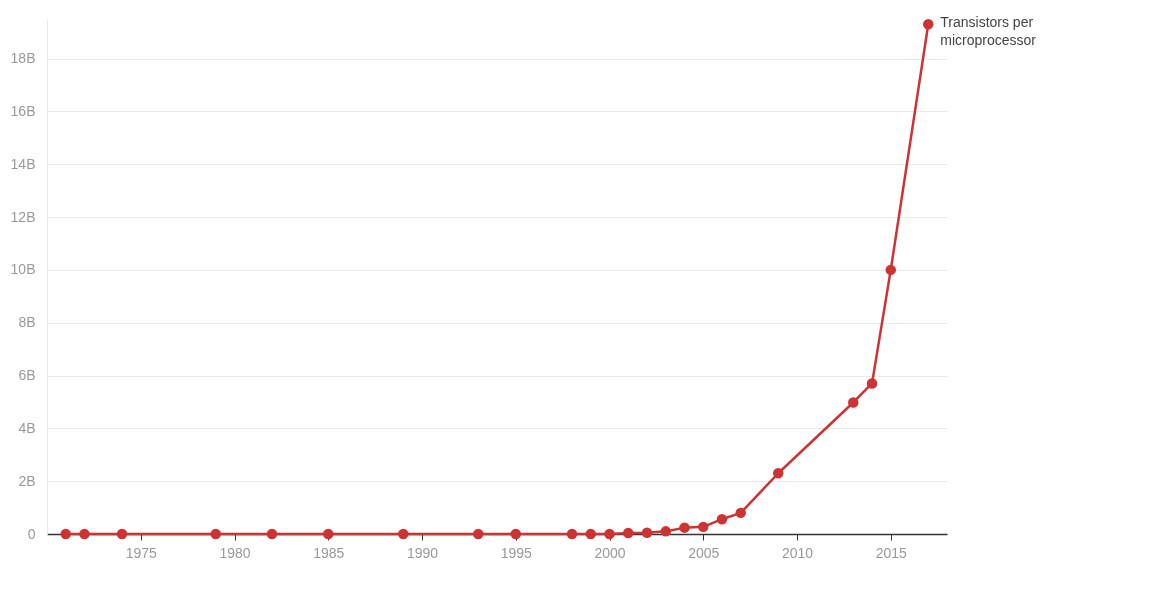 Image resolution: width=1152 pixels, height=592 pixels. Describe the element at coordinates (27, 322) in the screenshot. I see `y-tick-label: 8B` at that location.